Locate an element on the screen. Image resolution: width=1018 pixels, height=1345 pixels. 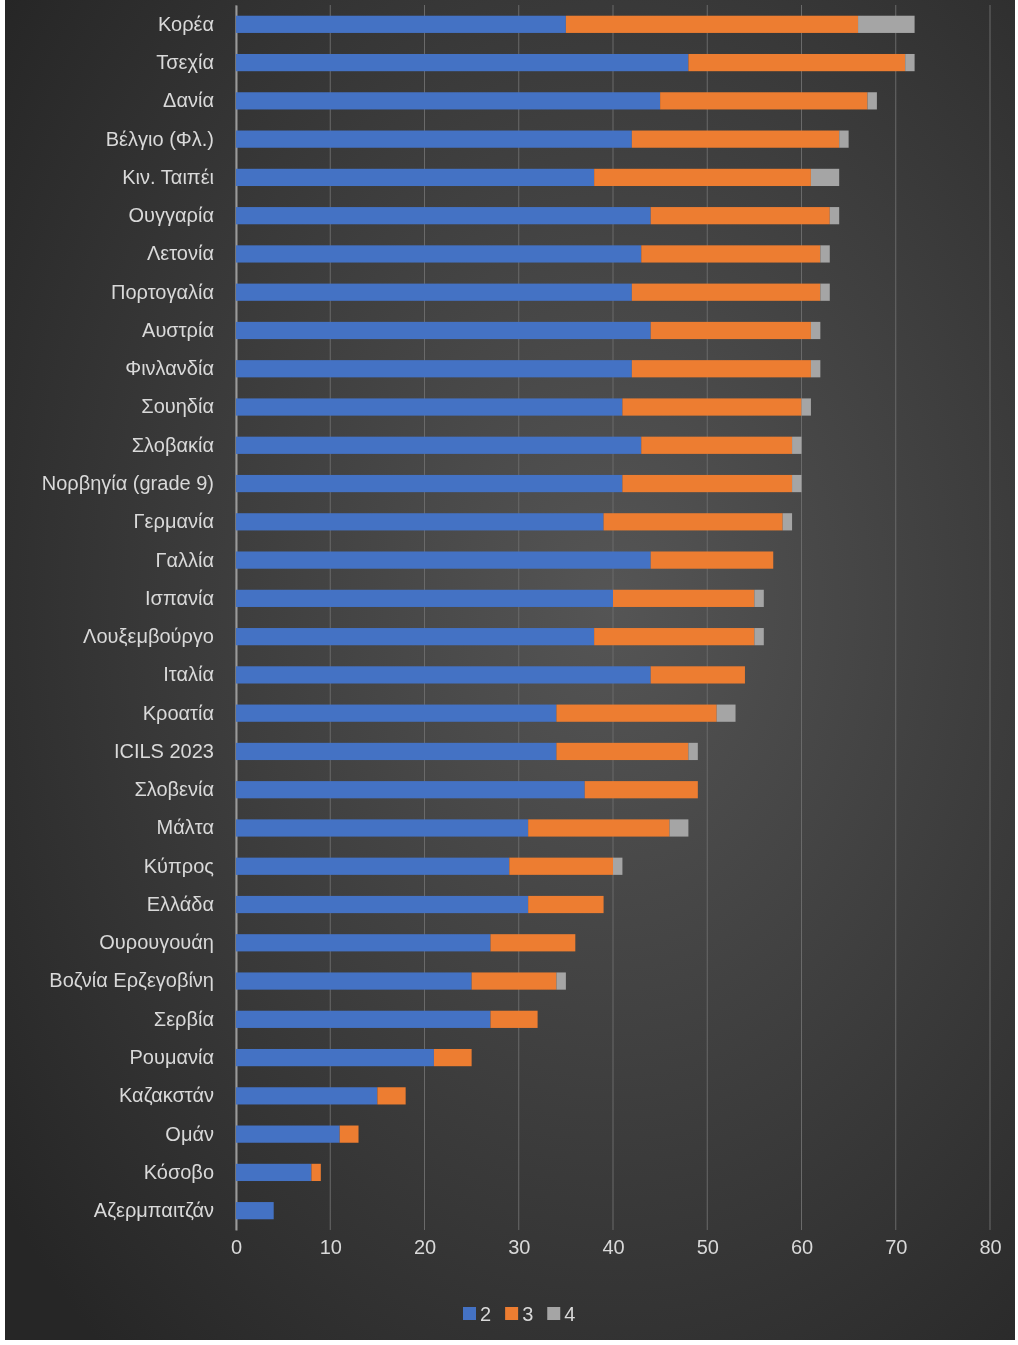
x-tick-label: 40 is located at coordinates (613, 1247).